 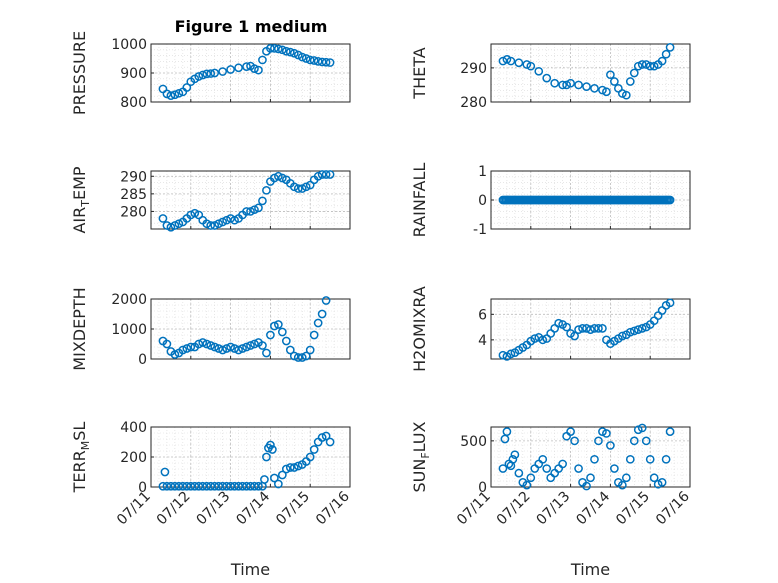 I want to click on y-tick-label: 1, so click(x=482, y=172).